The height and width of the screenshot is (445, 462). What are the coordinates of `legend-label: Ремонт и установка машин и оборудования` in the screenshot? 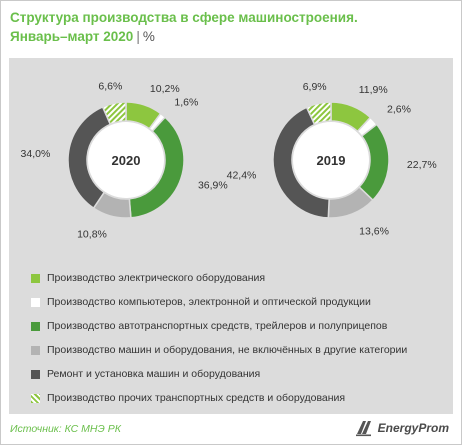 It's located at (154, 374).